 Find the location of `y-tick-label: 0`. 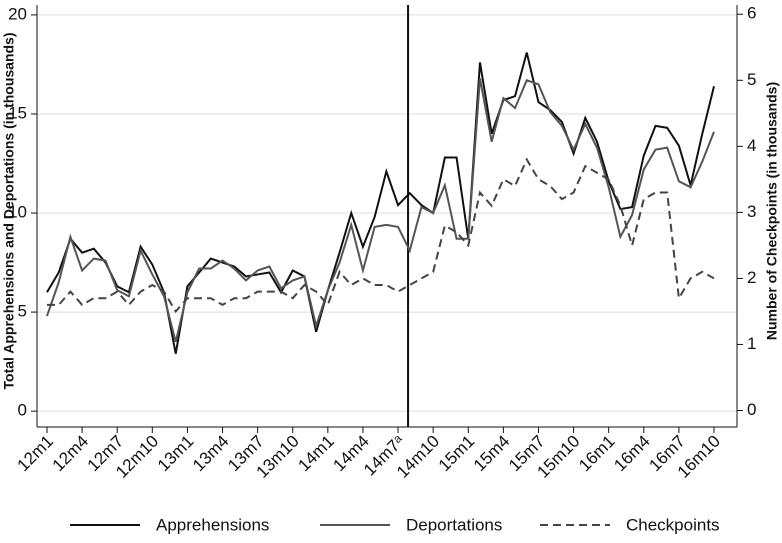

y-tick-label: 0 is located at coordinates (22, 410).